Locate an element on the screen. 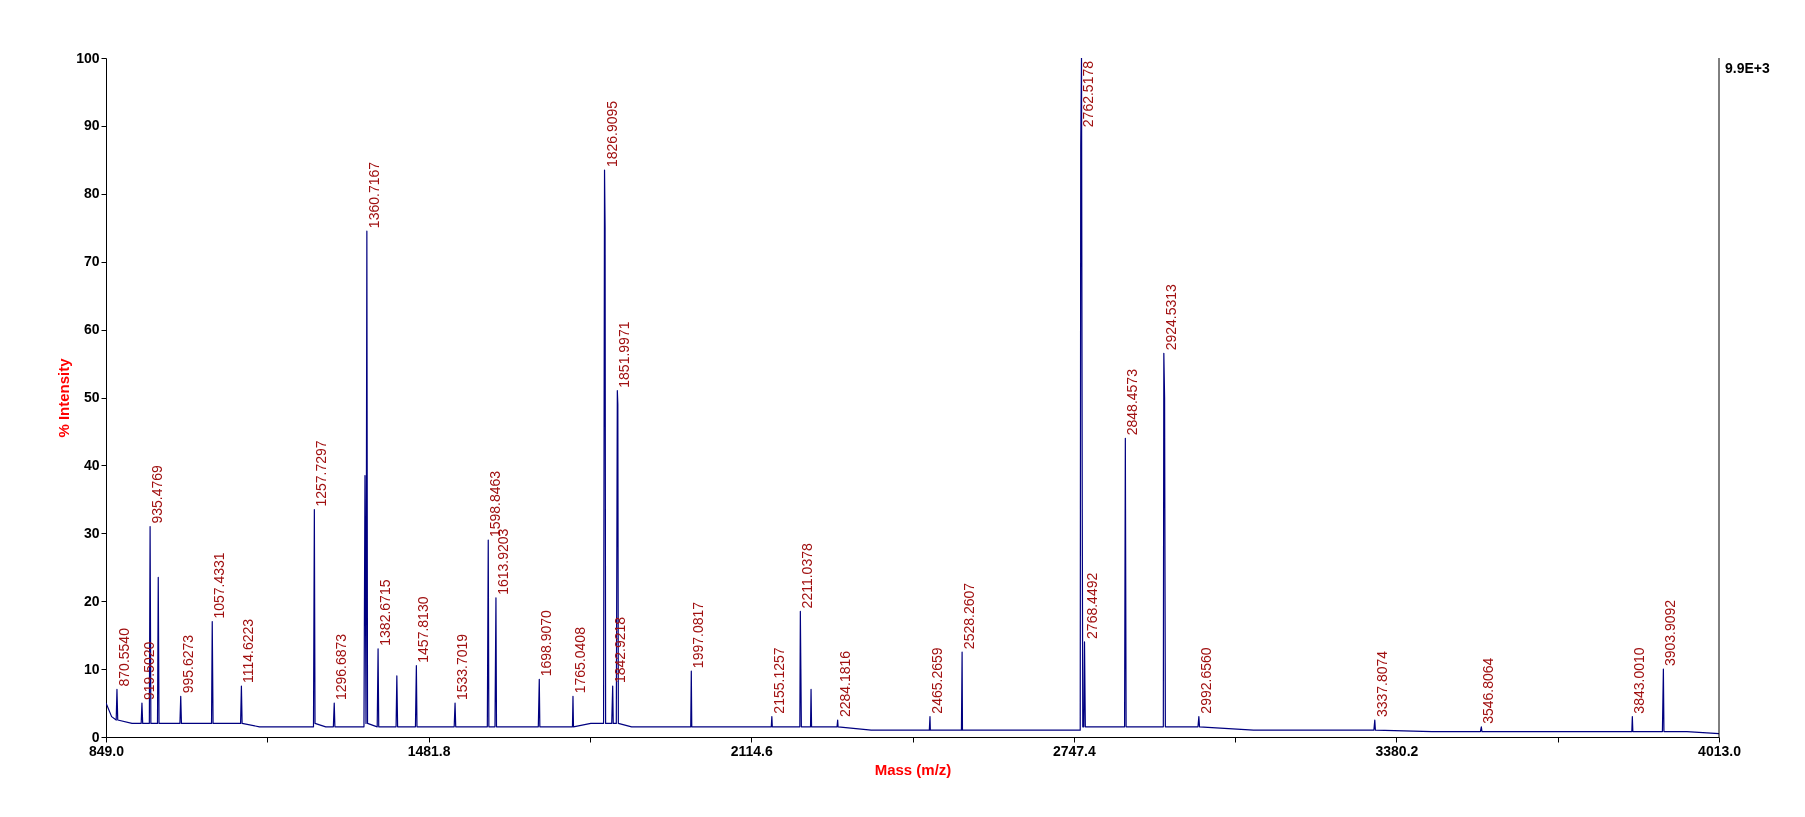 This screenshot has height=817, width=1805. y-tick-label: 100 is located at coordinates (88, 57).